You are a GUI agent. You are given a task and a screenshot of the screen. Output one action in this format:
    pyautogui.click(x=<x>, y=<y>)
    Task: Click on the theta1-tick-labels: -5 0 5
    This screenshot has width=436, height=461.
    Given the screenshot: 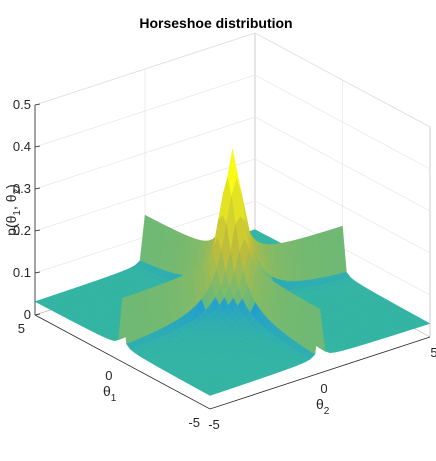 What is the action you would take?
    pyautogui.click(x=109, y=375)
    